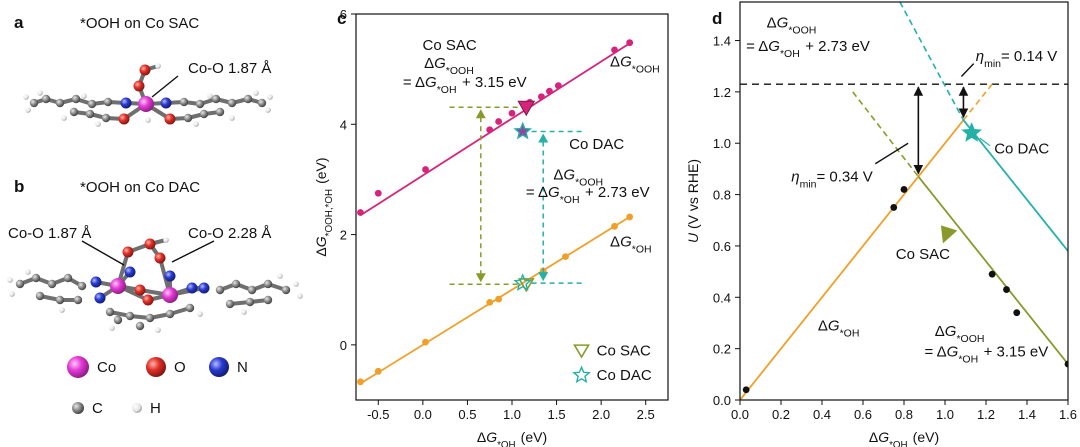 This screenshot has height=447, width=1080. I want to click on chart-c-legend-dac-label: Co DAC, so click(624, 375).